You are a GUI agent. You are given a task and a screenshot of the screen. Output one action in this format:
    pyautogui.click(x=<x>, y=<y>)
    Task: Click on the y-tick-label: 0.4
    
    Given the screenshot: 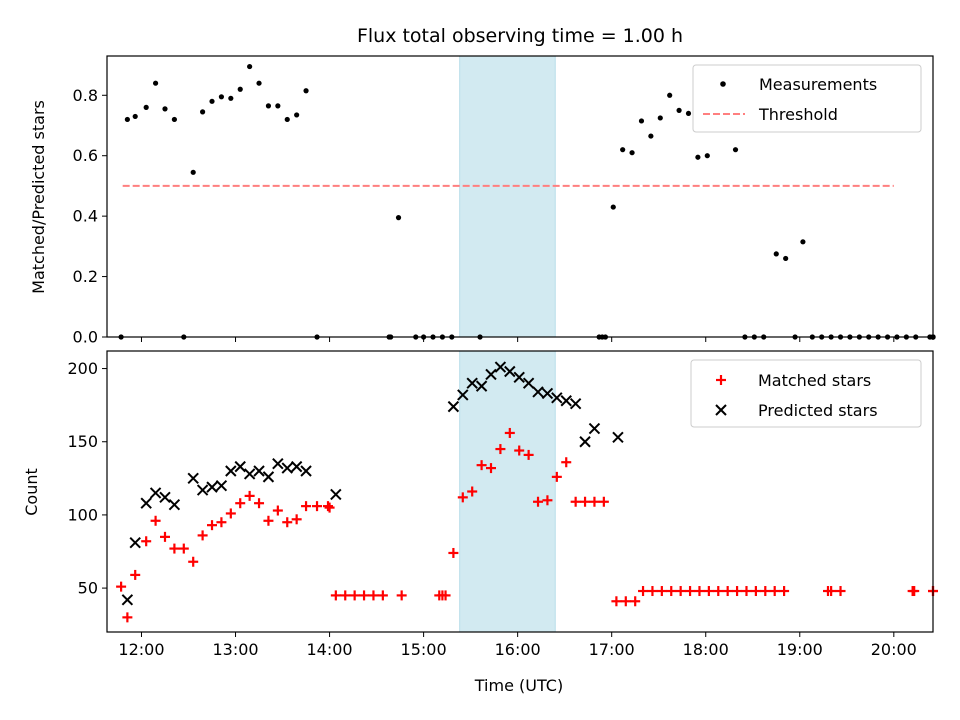 What is the action you would take?
    pyautogui.click(x=85, y=216)
    